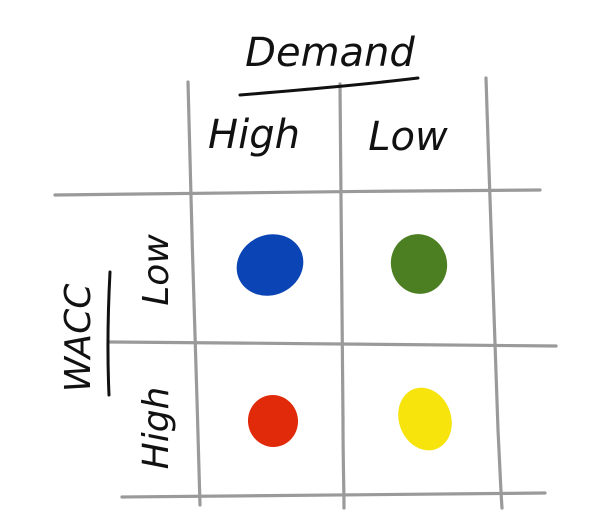  Describe the element at coordinates (333, 495) in the screenshot. I see `grid-horizontal-bottom` at that location.